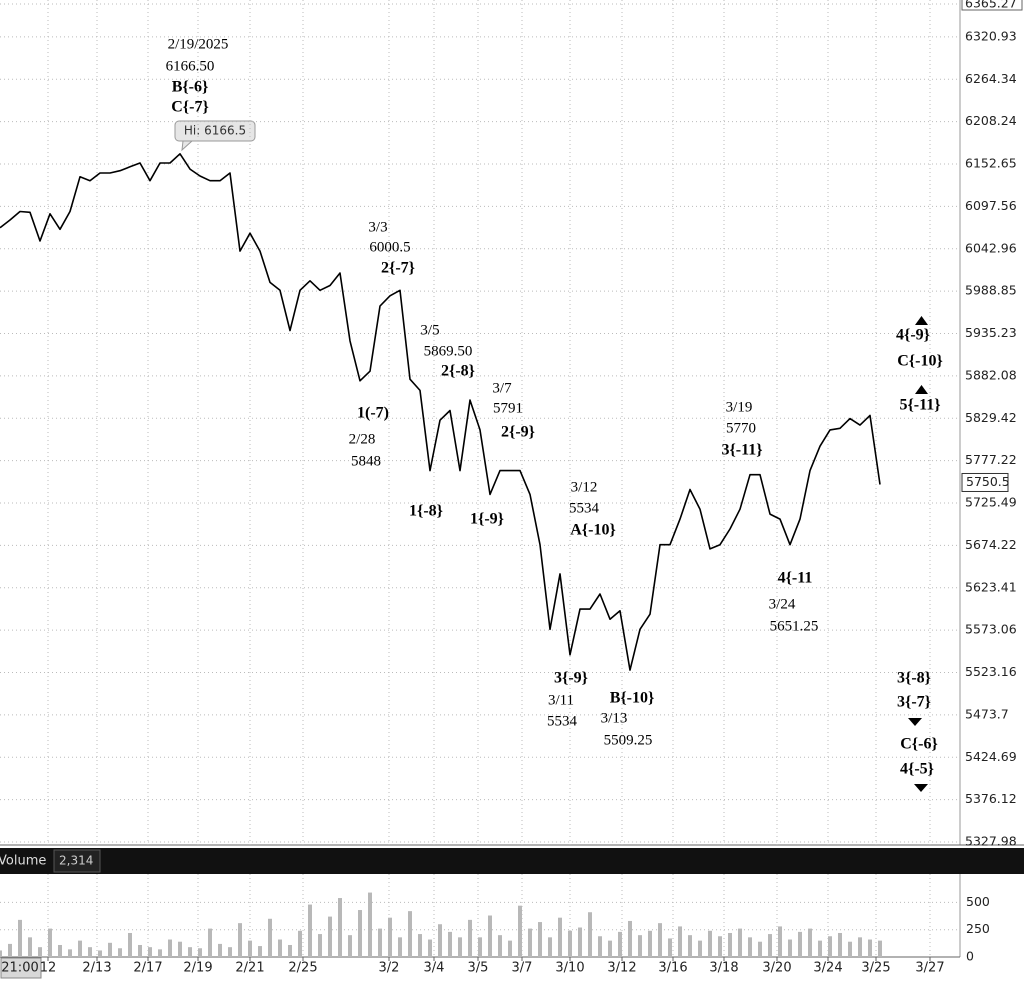  Describe the element at coordinates (147, 968) in the screenshot. I see `x-tick-label: 2/17` at that location.